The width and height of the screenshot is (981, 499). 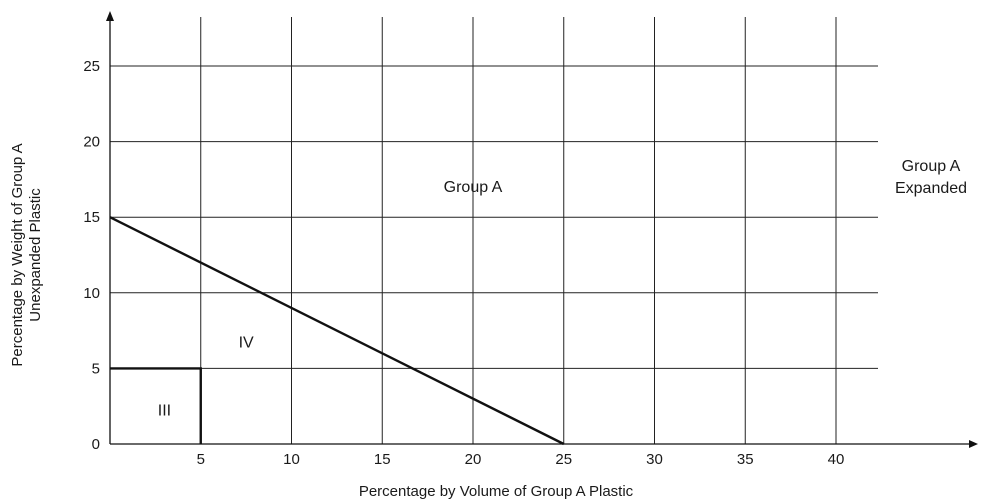 What do you see at coordinates (931, 177) in the screenshot?
I see `outside-label: Group A Expanded` at bounding box center [931, 177].